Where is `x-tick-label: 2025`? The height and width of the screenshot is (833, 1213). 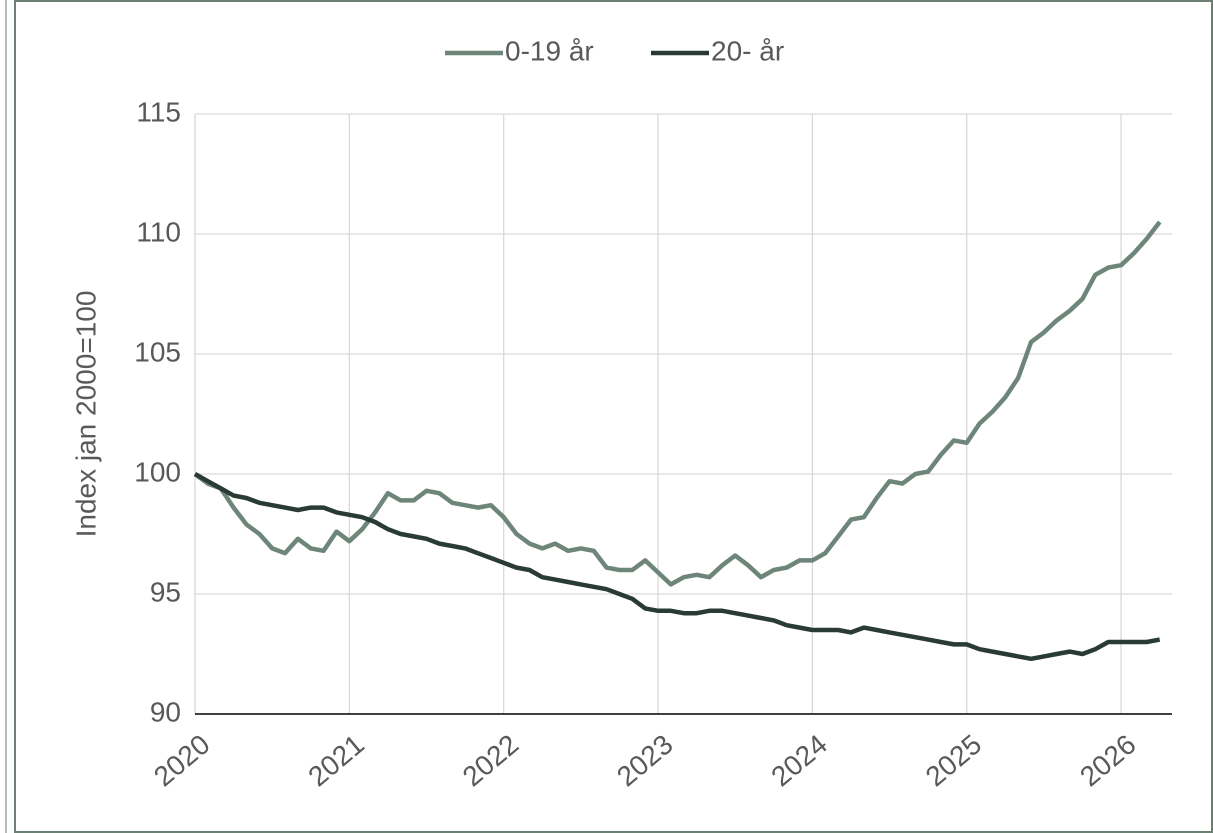 x-tick-label: 2025 is located at coordinates (954, 761).